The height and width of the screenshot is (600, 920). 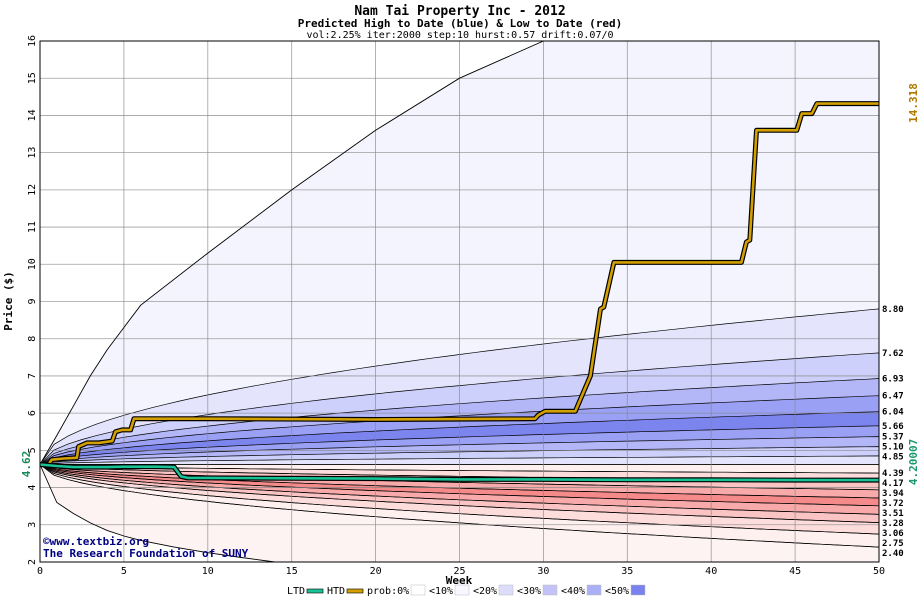 What do you see at coordinates (32, 450) in the screenshot?
I see `y-tick-label: 5` at bounding box center [32, 450].